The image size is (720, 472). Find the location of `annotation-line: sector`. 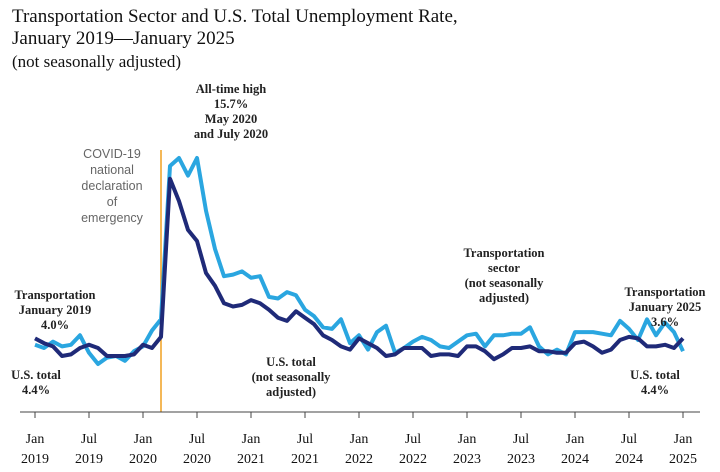

annotation-line: sector is located at coordinates (504, 268).